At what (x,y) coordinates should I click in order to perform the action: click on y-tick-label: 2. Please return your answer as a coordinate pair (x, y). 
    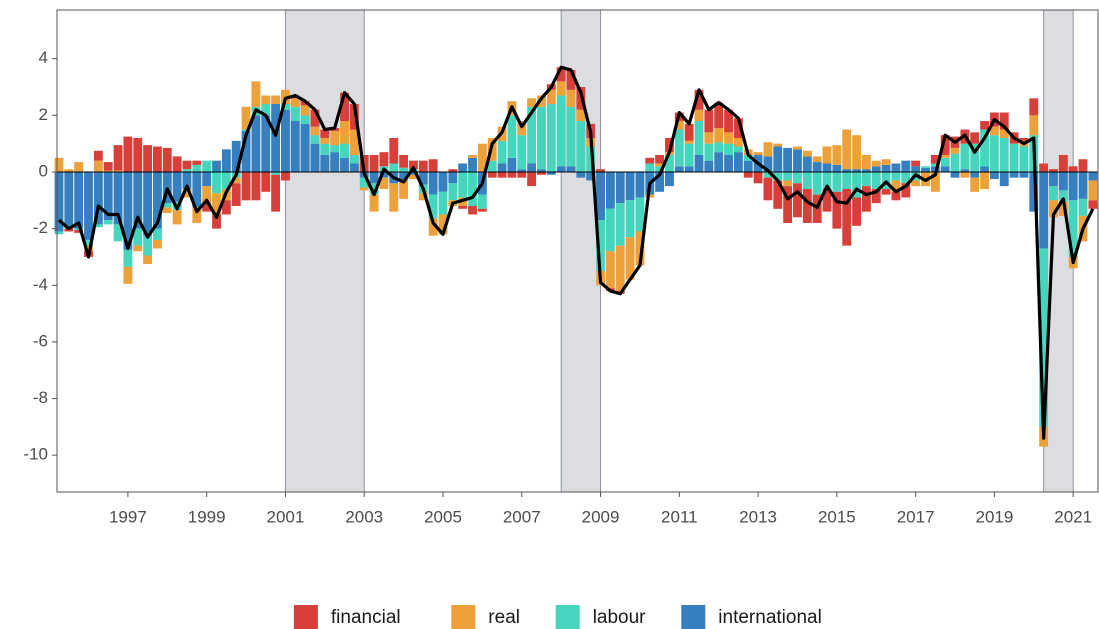
    Looking at the image, I should click on (43, 114).